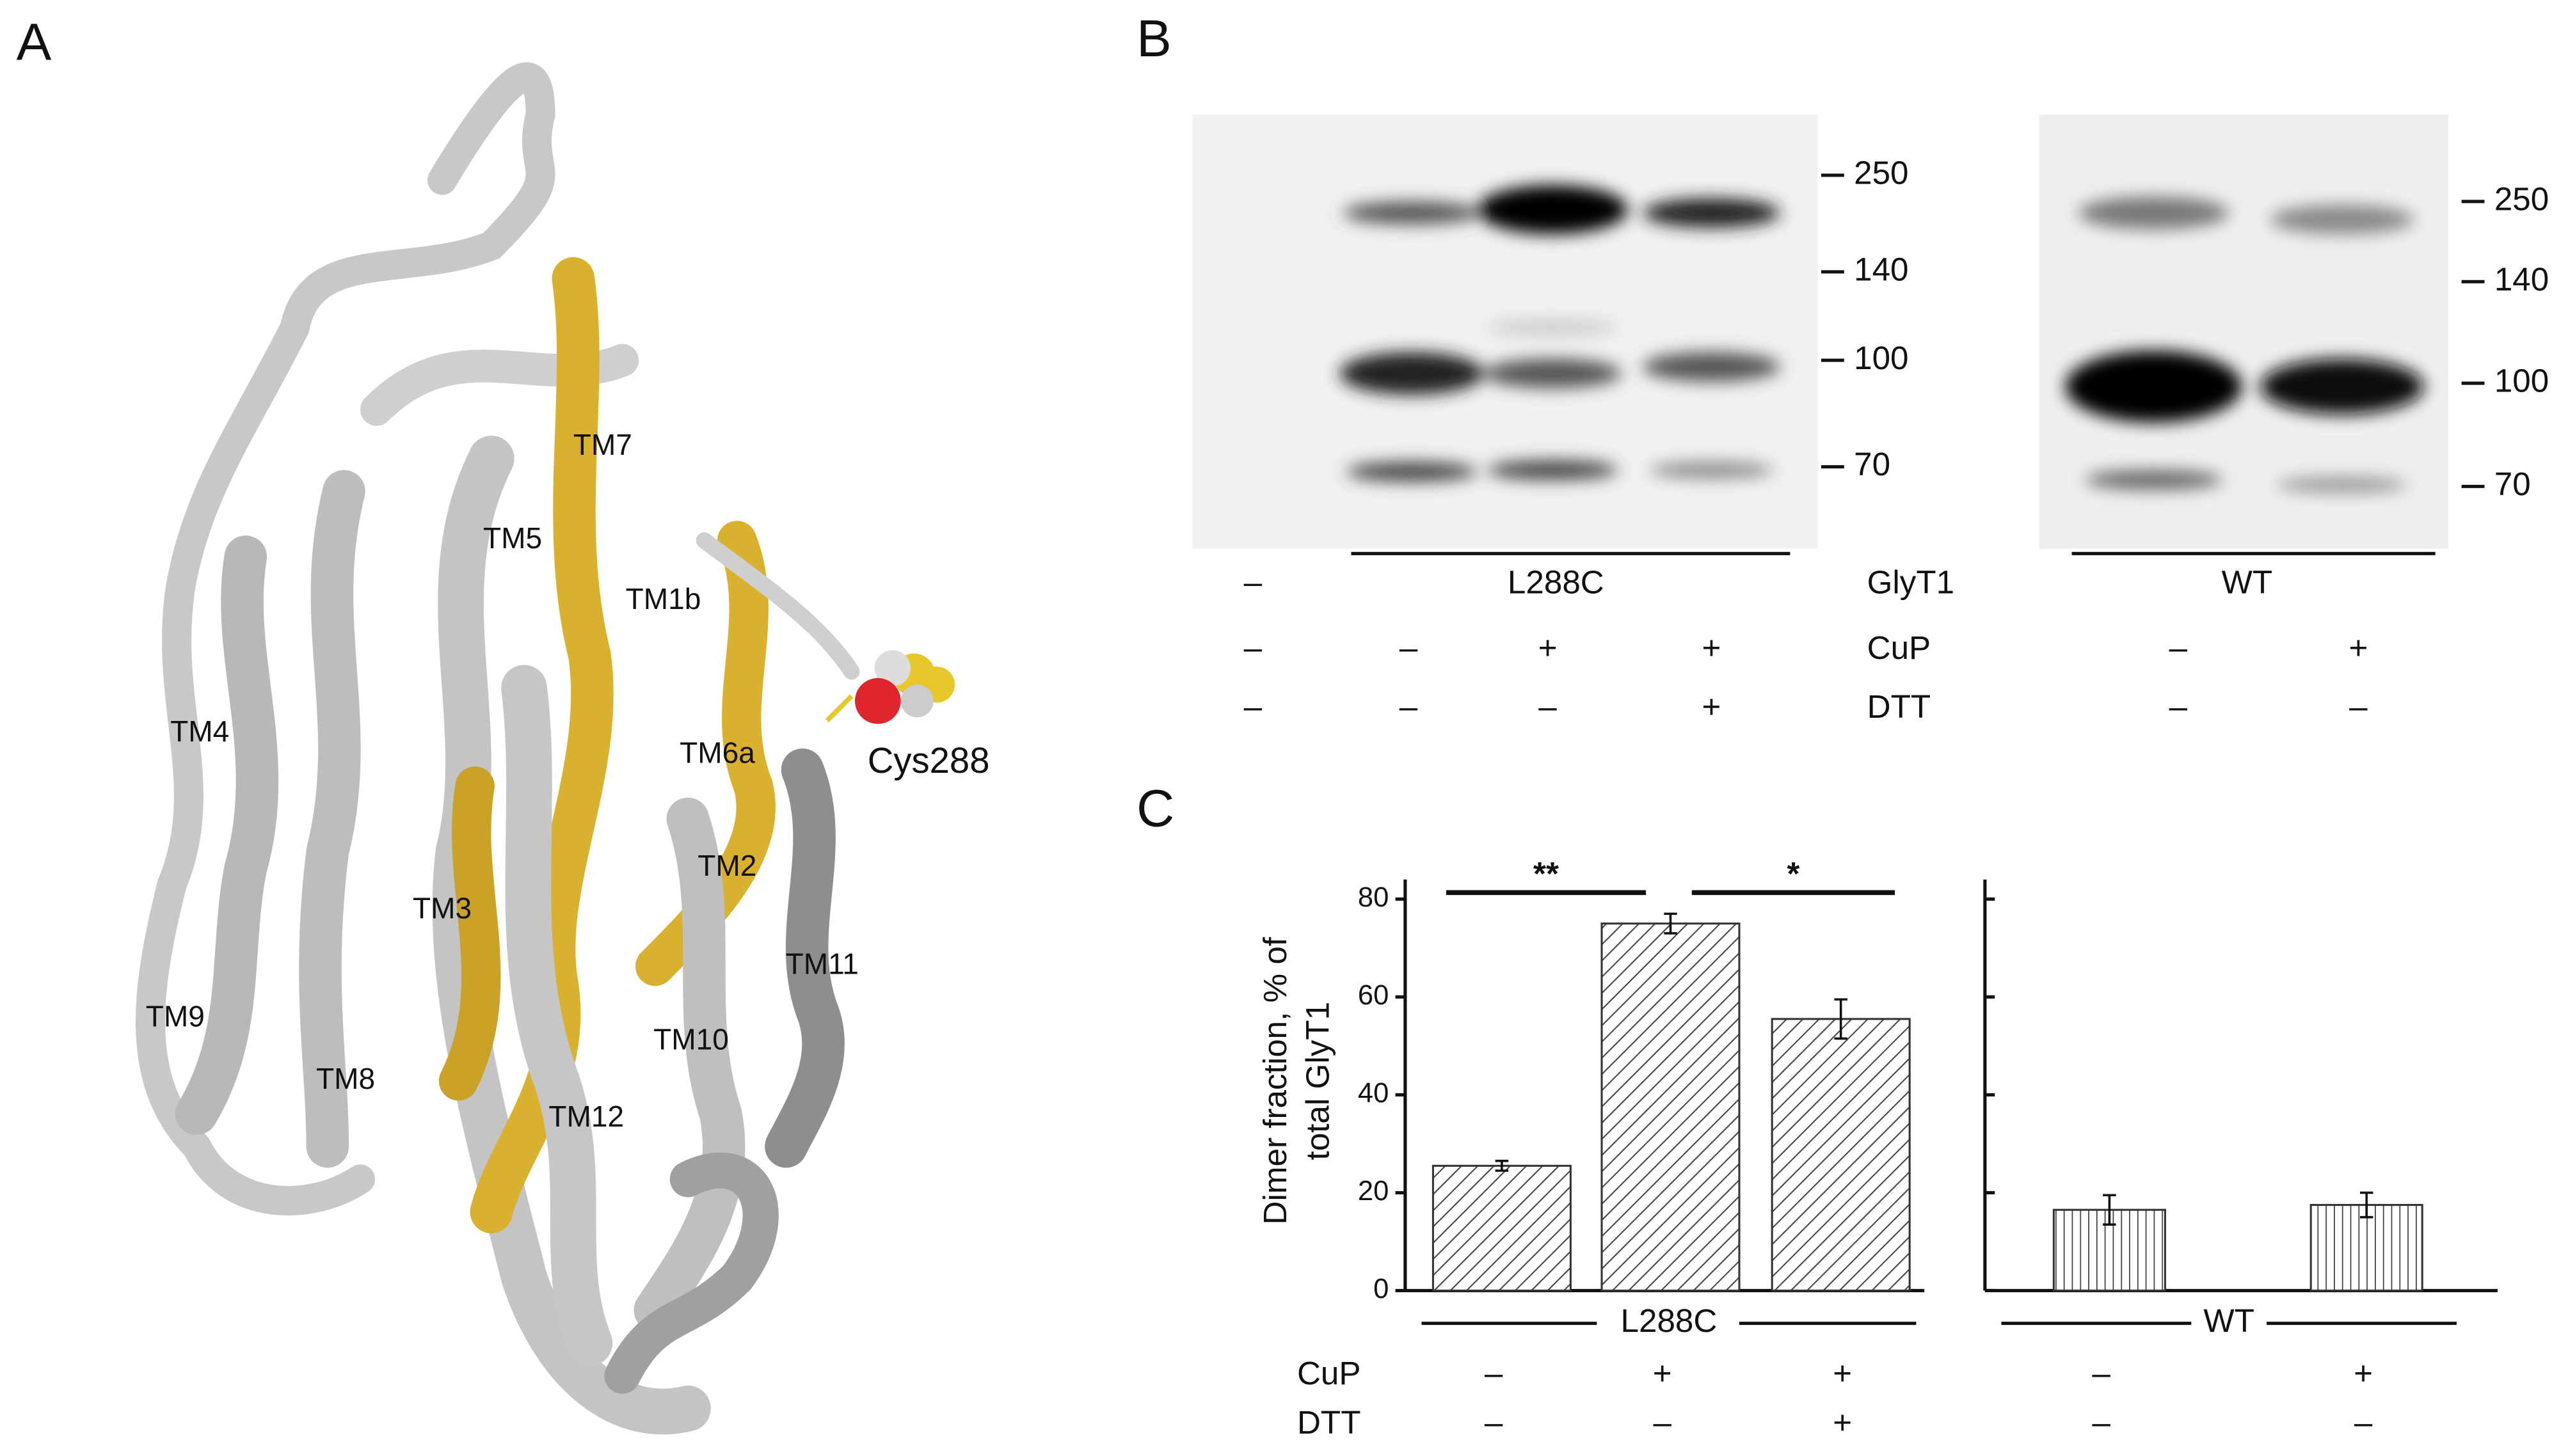  What do you see at coordinates (586, 1116) in the screenshot?
I see `helix-label: TM12` at bounding box center [586, 1116].